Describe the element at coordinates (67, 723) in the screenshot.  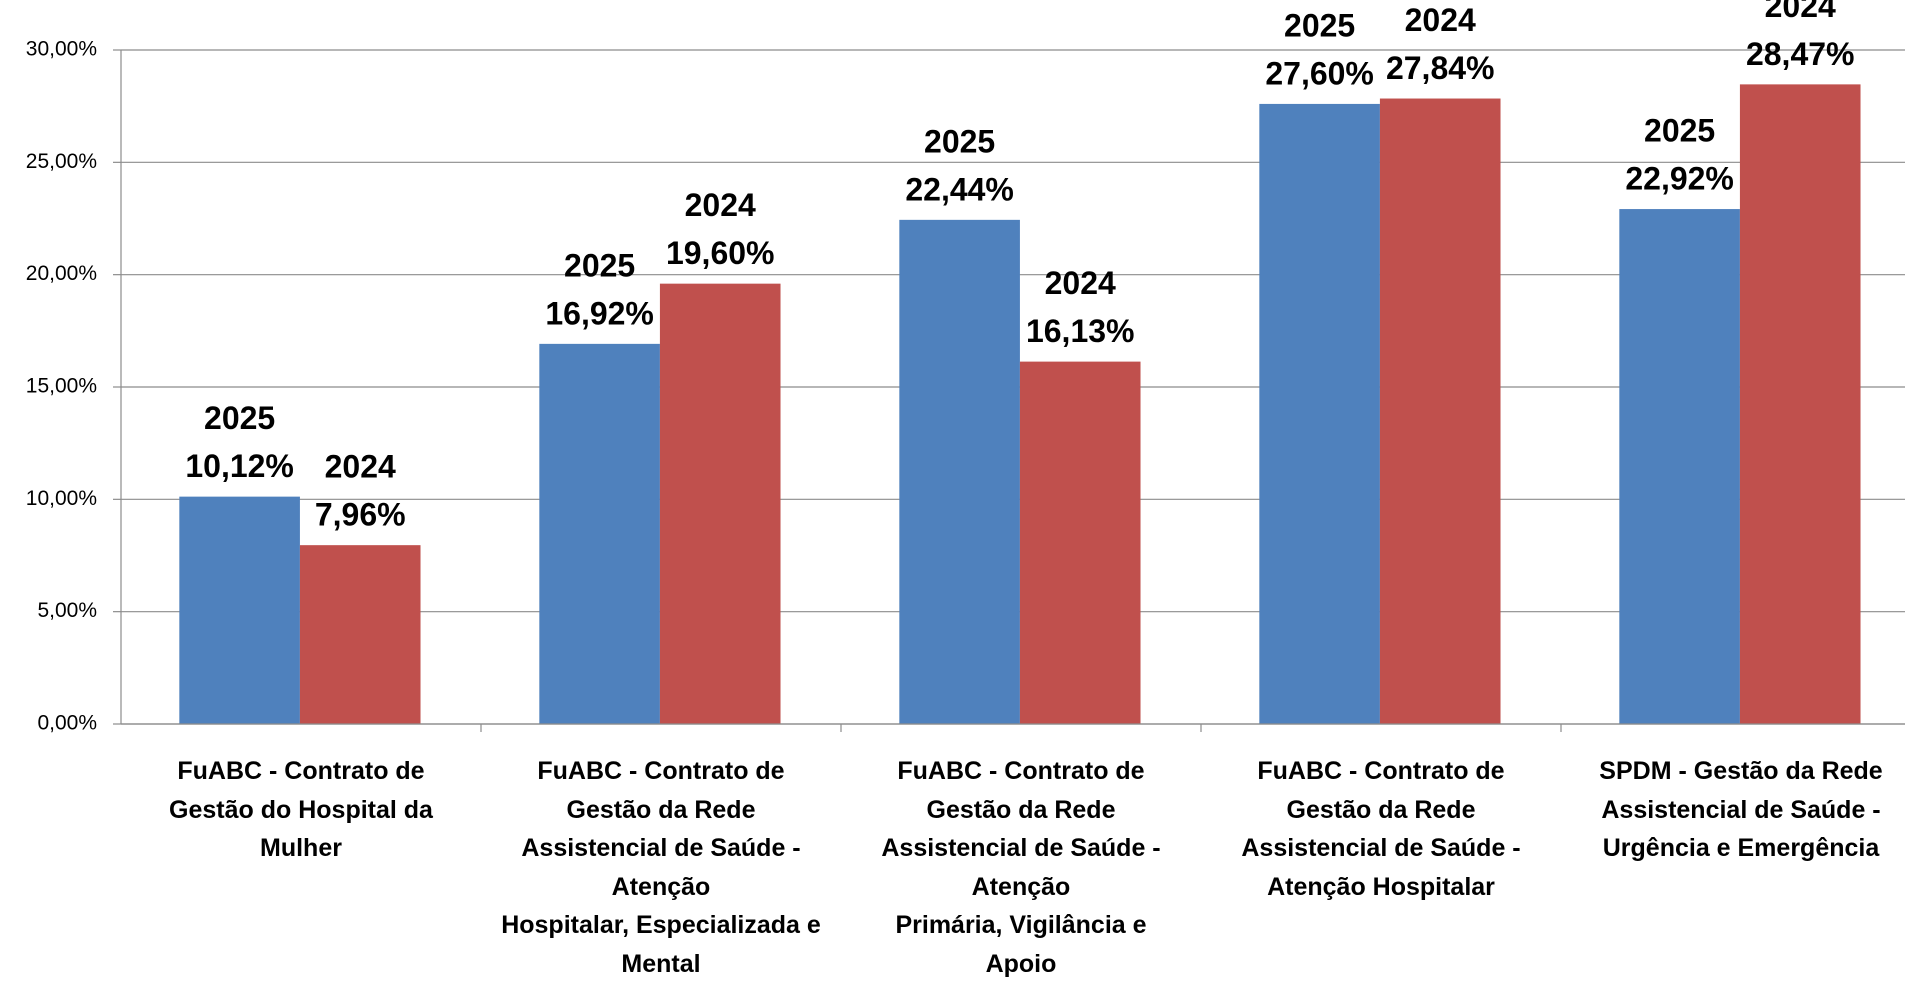
I see `y-tick-label: 0,00%` at that location.